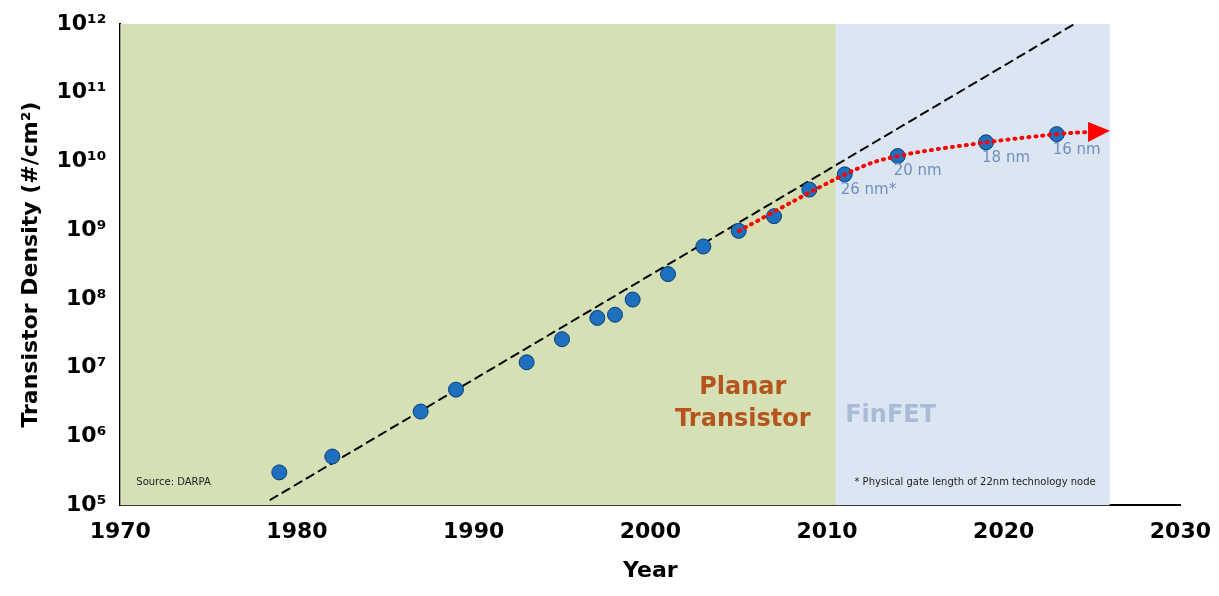 The height and width of the screenshot is (596, 1219). What do you see at coordinates (86, 228) in the screenshot?
I see `y-tick-label: 10⁹` at bounding box center [86, 228].